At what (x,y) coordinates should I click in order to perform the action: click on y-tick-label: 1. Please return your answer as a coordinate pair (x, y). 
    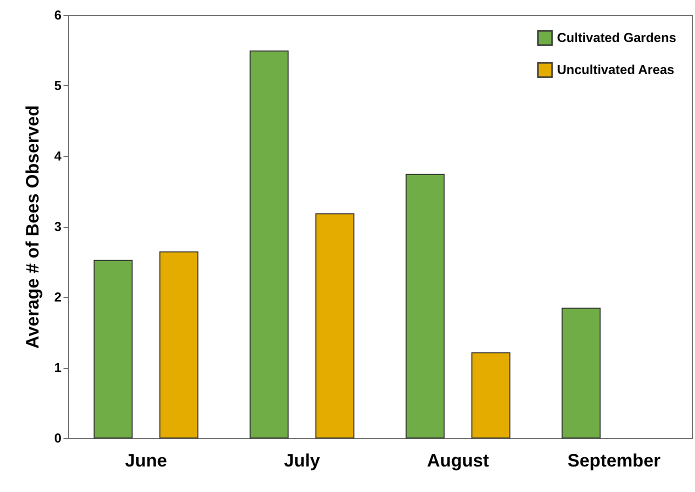
    Looking at the image, I should click on (58, 367).